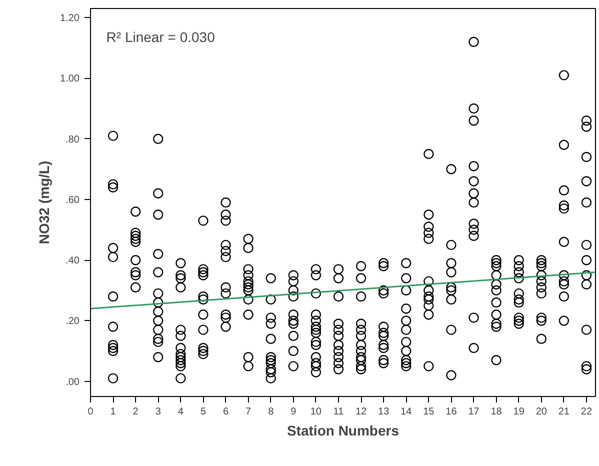  What do you see at coordinates (474, 412) in the screenshot?
I see `x-tick-label: 17` at bounding box center [474, 412].